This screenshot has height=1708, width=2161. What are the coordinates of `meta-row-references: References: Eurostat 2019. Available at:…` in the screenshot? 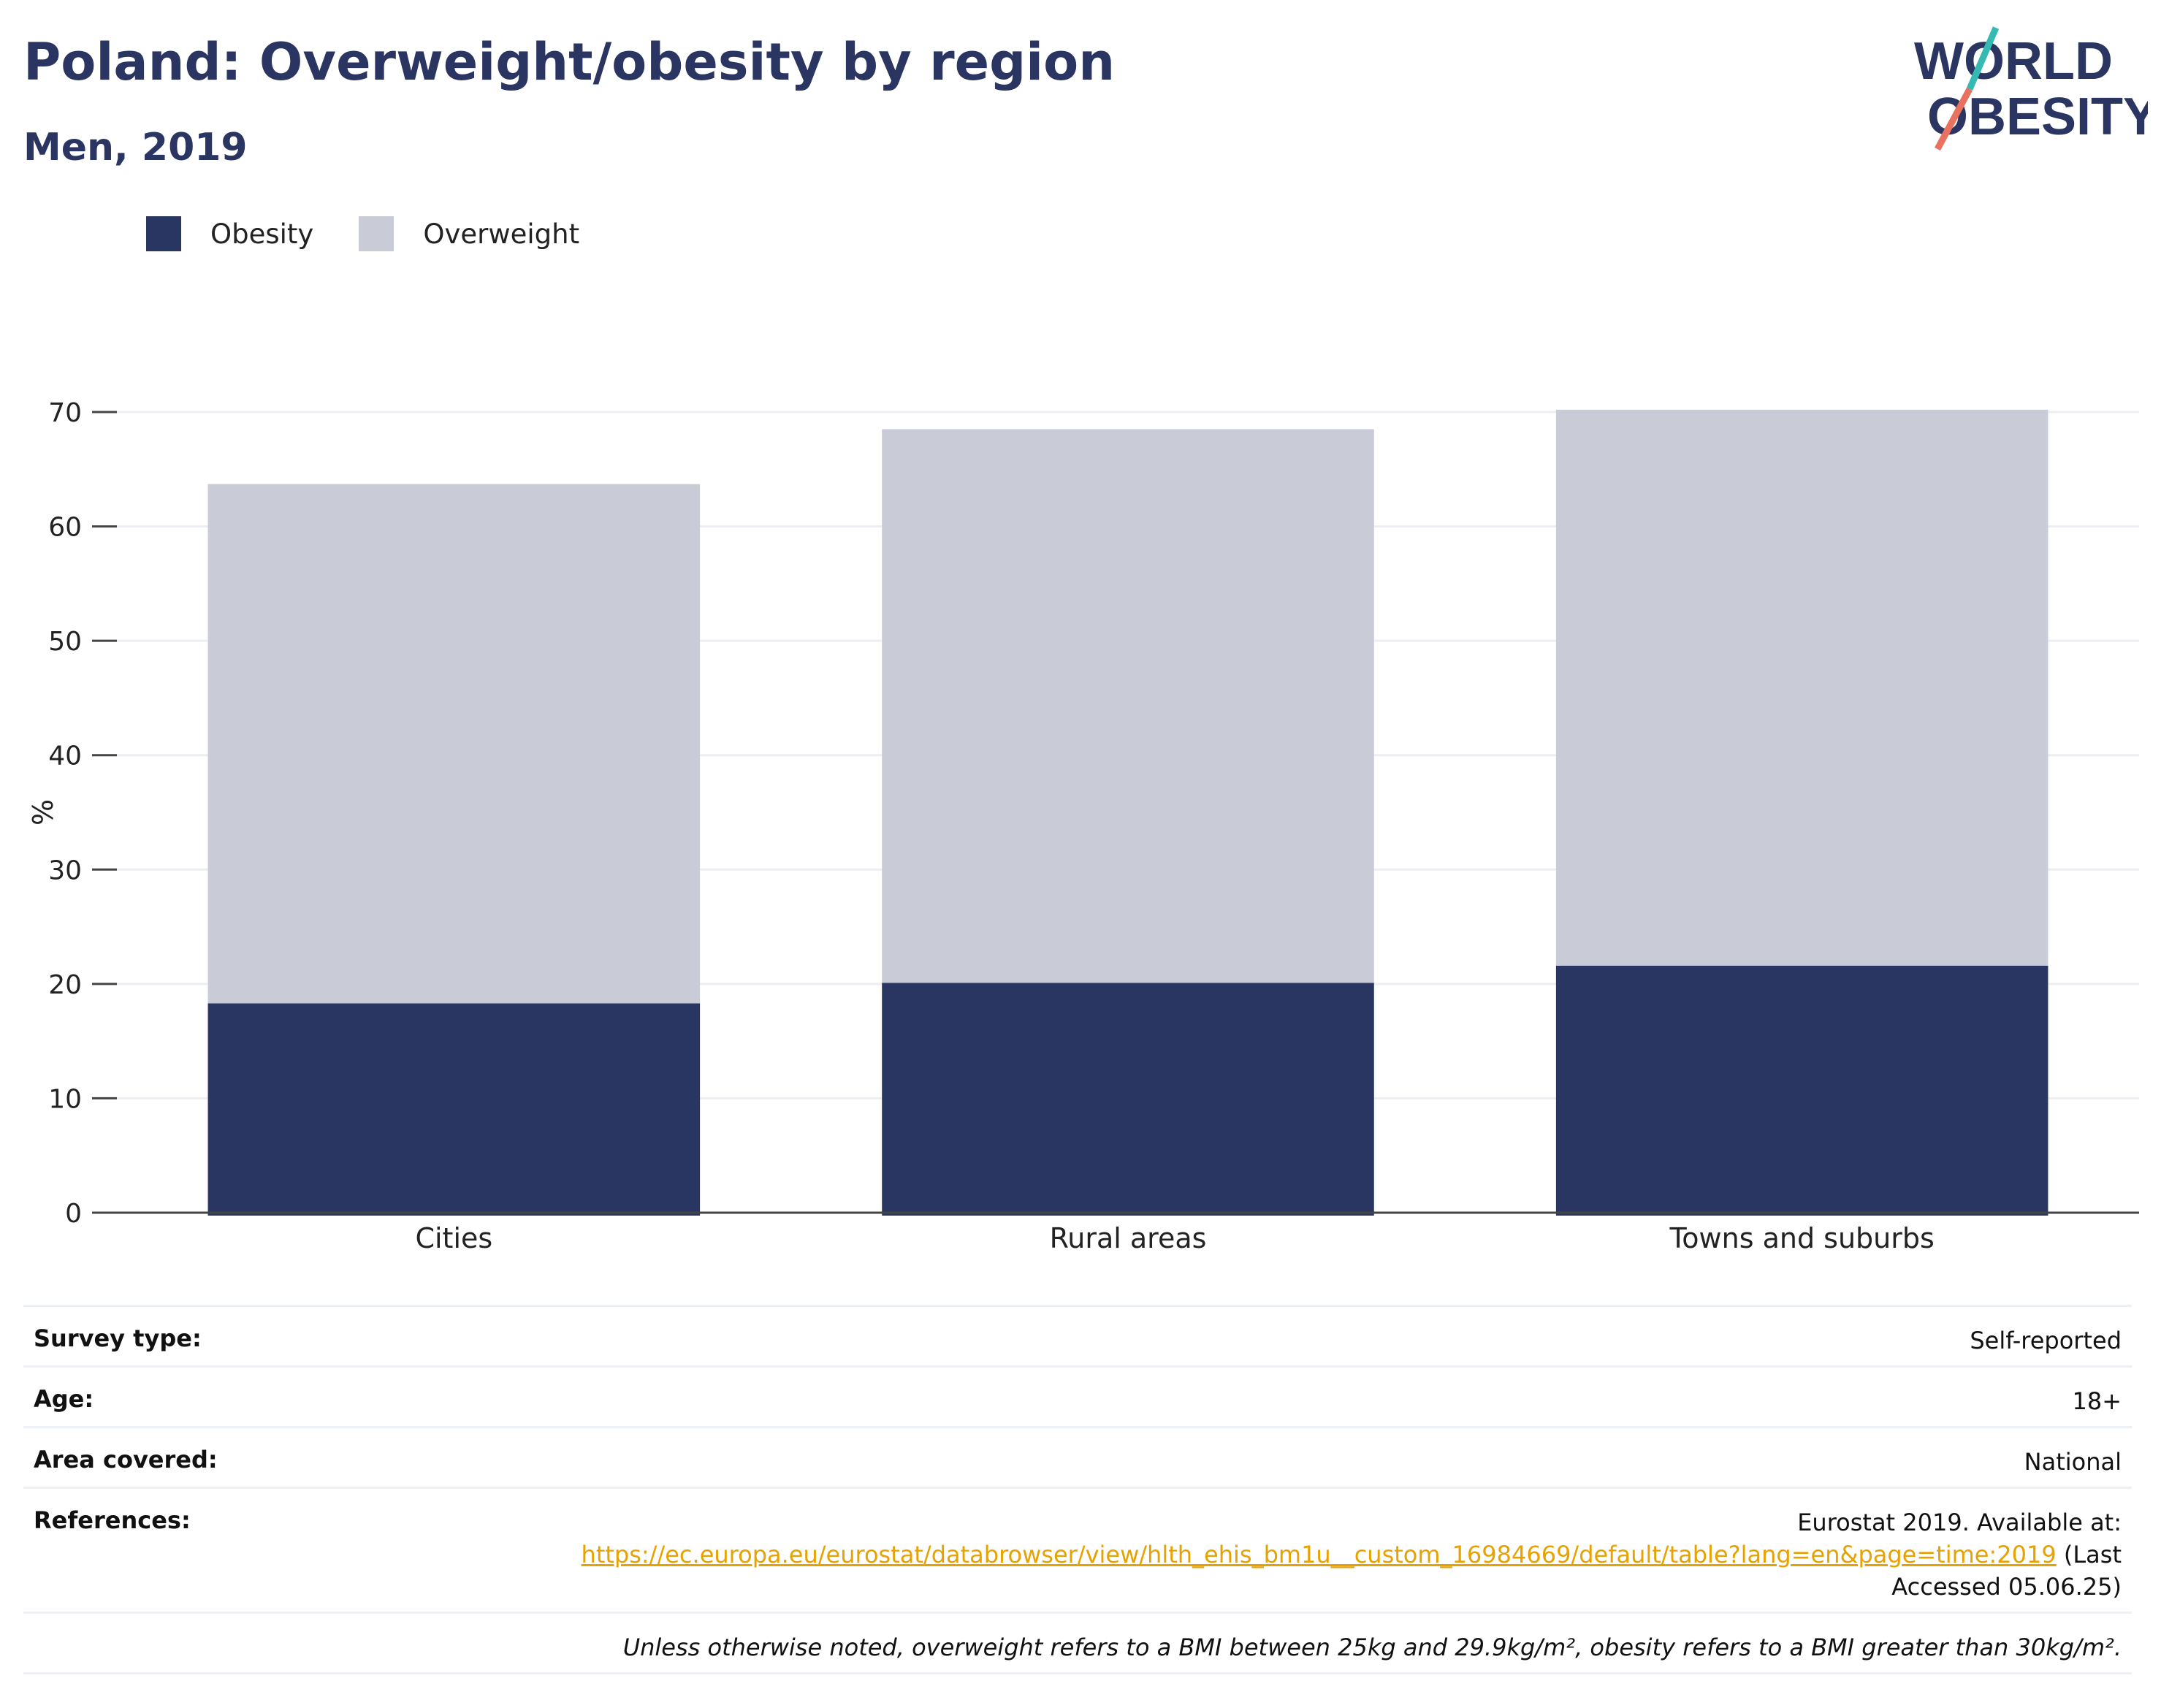 It's located at (1077, 1550).